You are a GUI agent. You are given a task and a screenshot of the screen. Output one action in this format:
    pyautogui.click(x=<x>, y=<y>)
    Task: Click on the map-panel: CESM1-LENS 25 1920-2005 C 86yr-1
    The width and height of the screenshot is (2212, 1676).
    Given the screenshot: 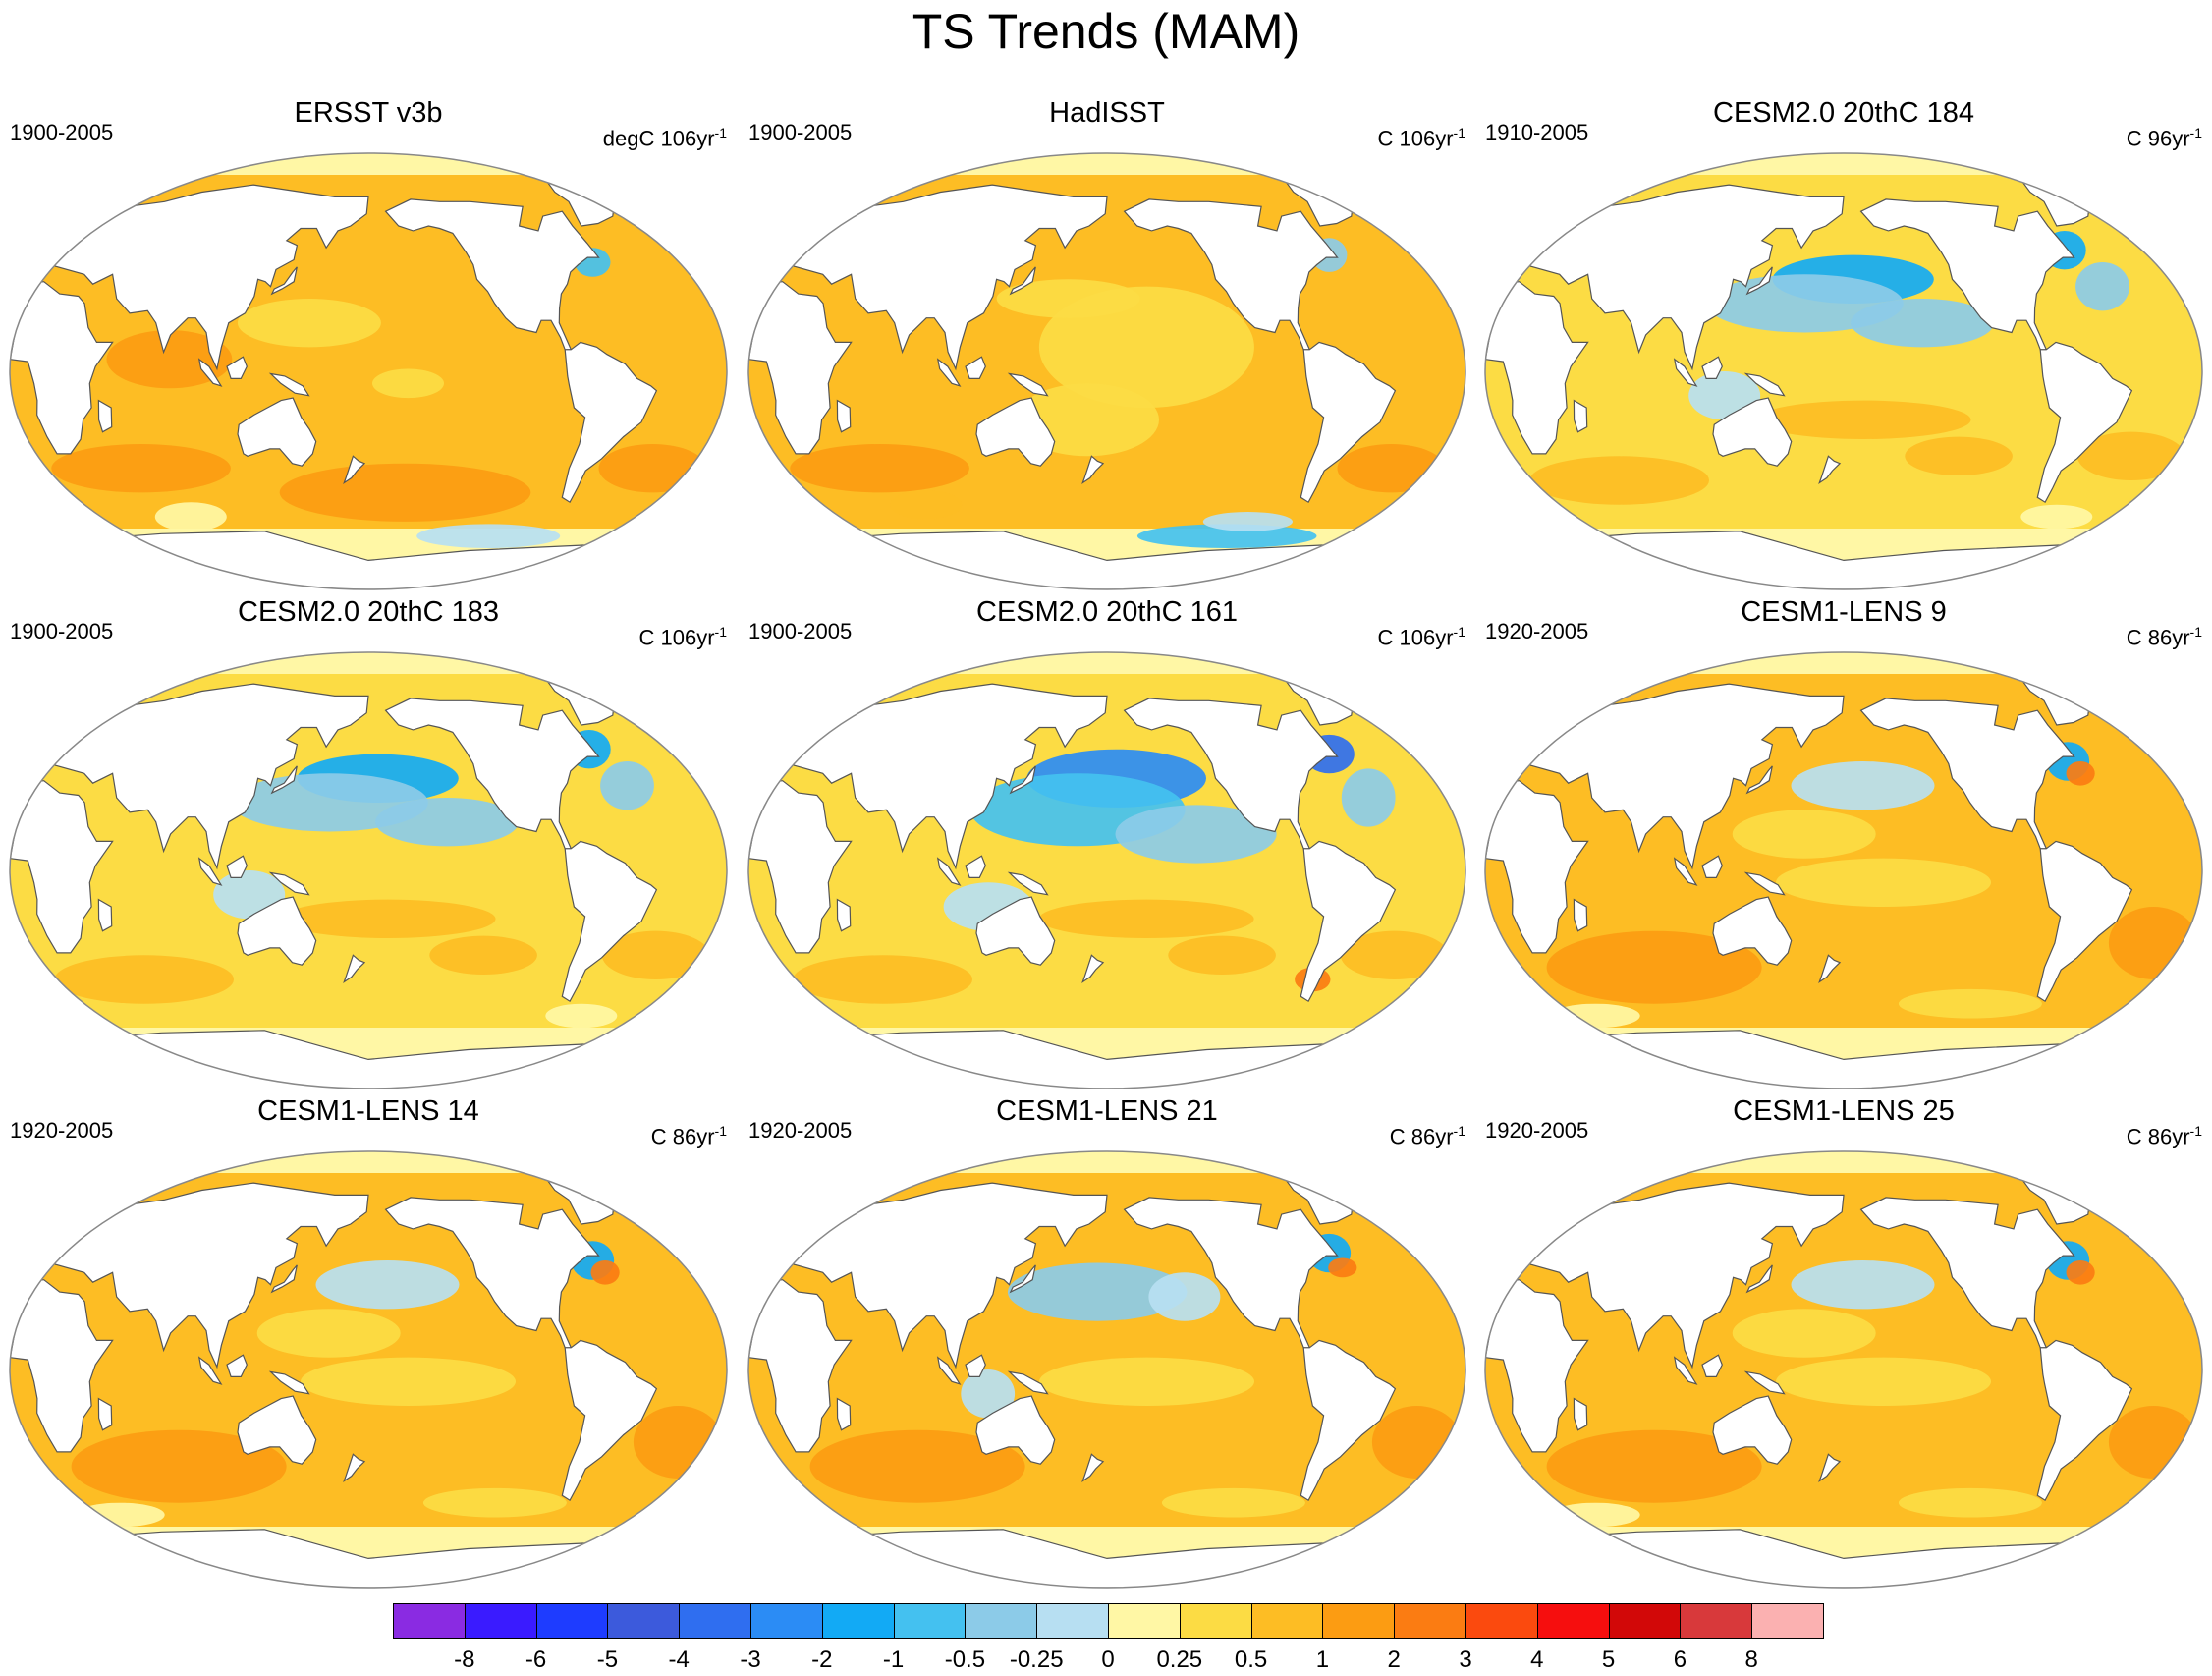 What is the action you would take?
    pyautogui.click(x=1843, y=1337)
    